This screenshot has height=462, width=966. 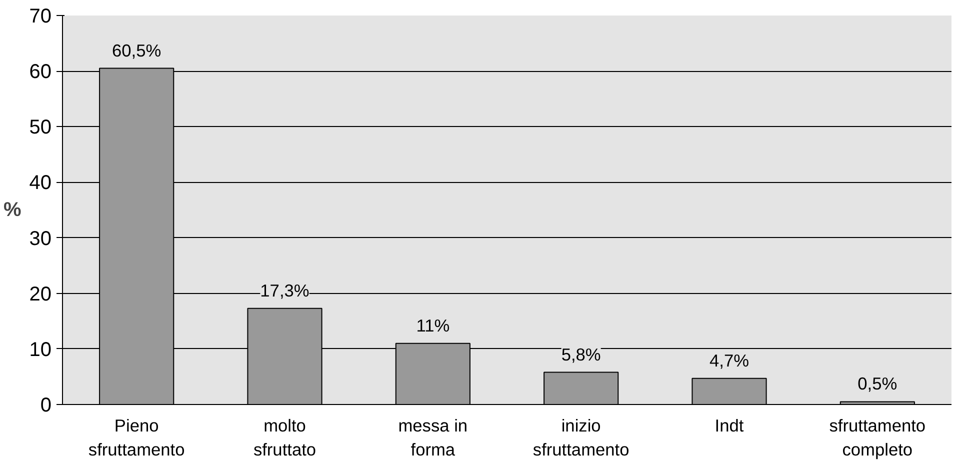 I want to click on y-tick-label: 0, so click(x=46, y=405).